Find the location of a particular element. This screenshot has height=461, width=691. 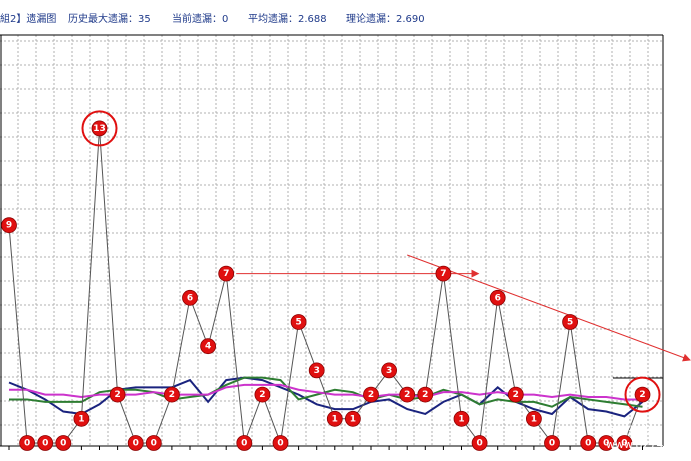

avg-miss-label: 平均遗漏：2.688 is located at coordinates (287, 19).